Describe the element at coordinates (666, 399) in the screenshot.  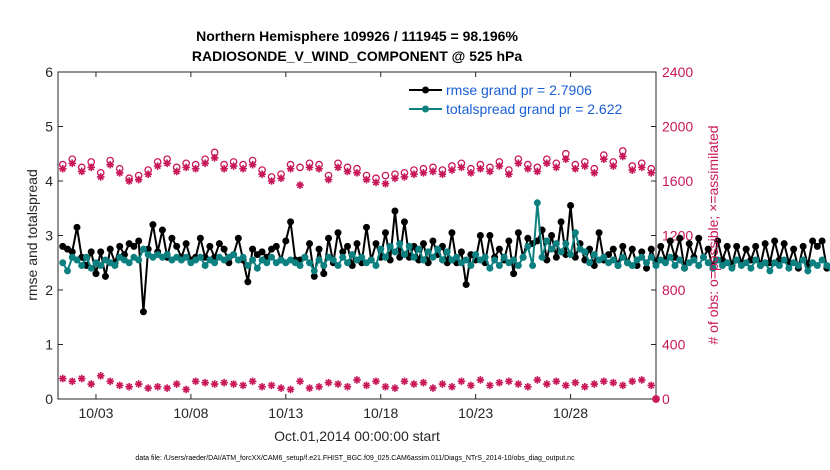
I see `y-right-tick-label: 0` at that location.